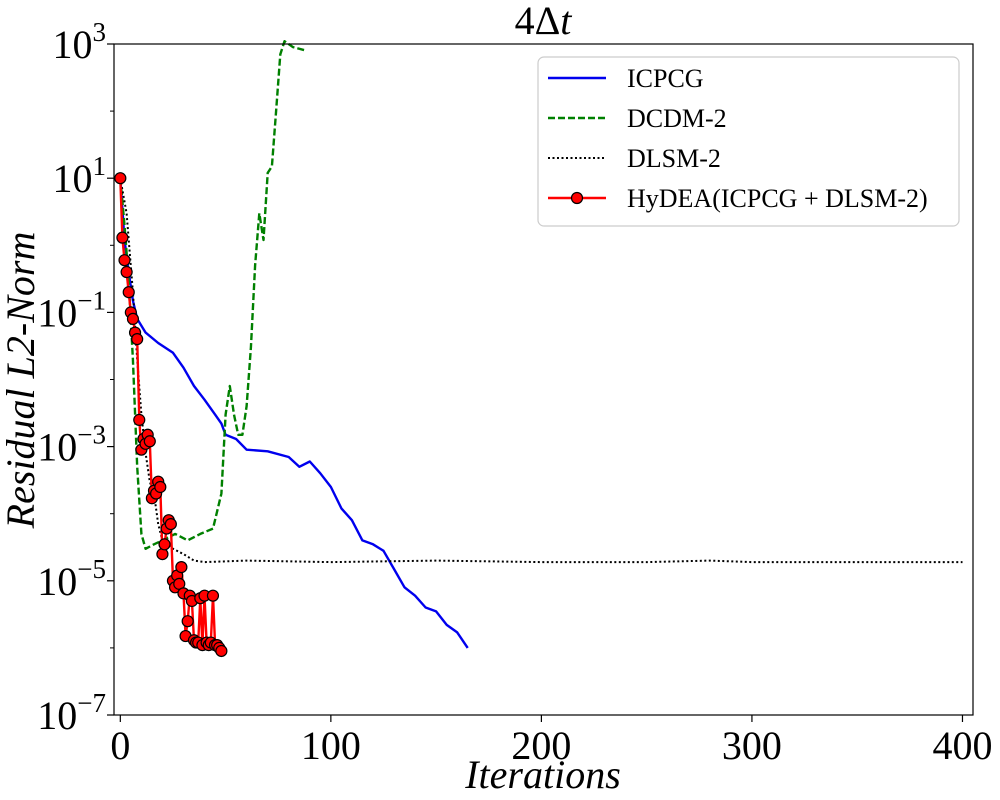 This screenshot has width=1000, height=800. What do you see at coordinates (544, 21) in the screenshot?
I see `chart-title: 4Δt` at bounding box center [544, 21].